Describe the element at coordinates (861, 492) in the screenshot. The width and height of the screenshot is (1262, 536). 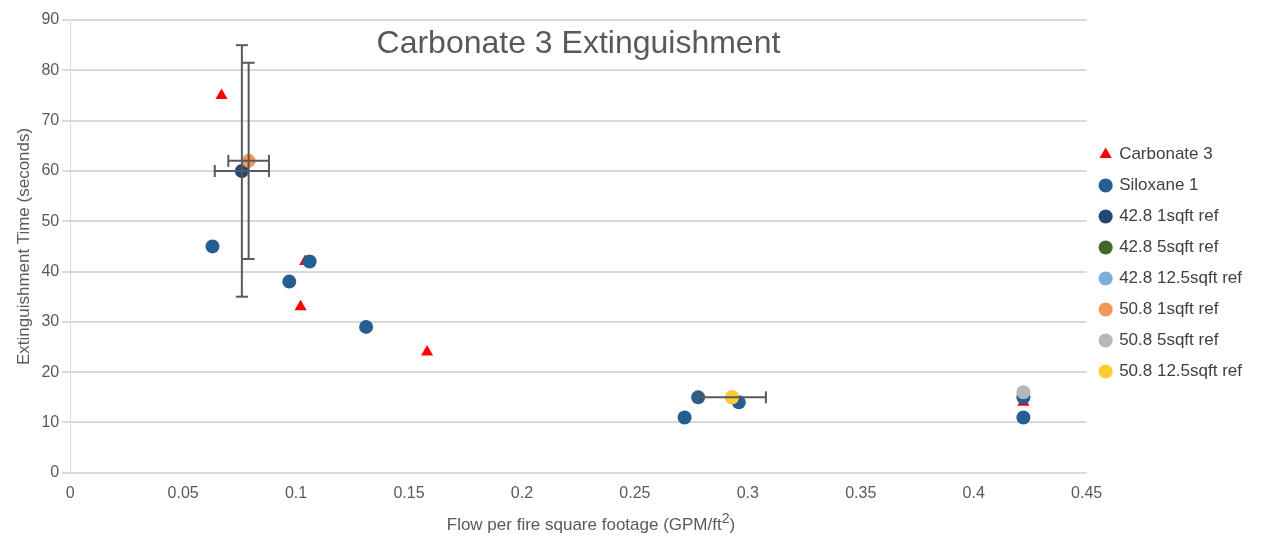
I see `x-tick-label: 0.35` at that location.